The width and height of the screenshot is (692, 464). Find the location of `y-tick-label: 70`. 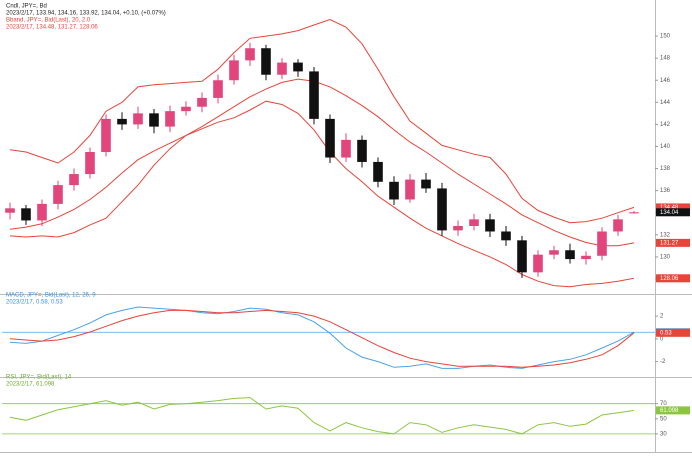

y-tick-label: 70 is located at coordinates (663, 404).